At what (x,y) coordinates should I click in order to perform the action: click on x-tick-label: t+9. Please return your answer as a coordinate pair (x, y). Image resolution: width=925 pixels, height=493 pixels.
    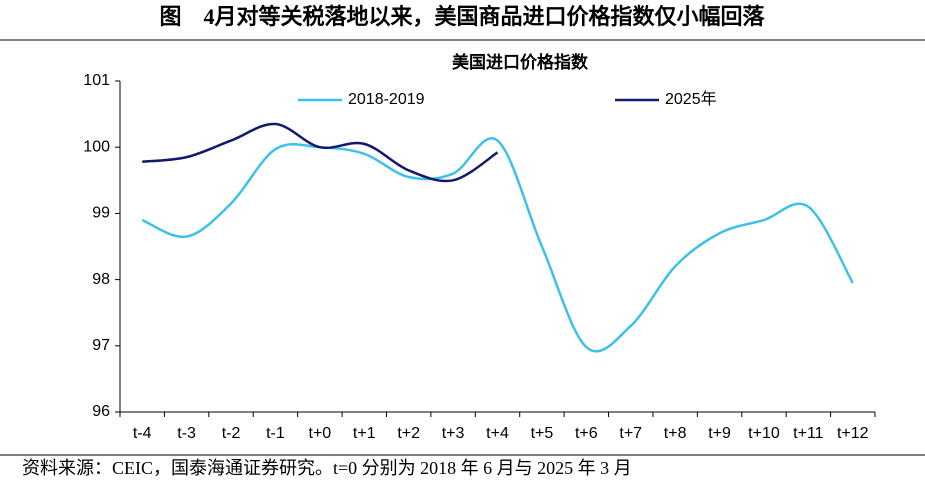
    Looking at the image, I should click on (719, 433).